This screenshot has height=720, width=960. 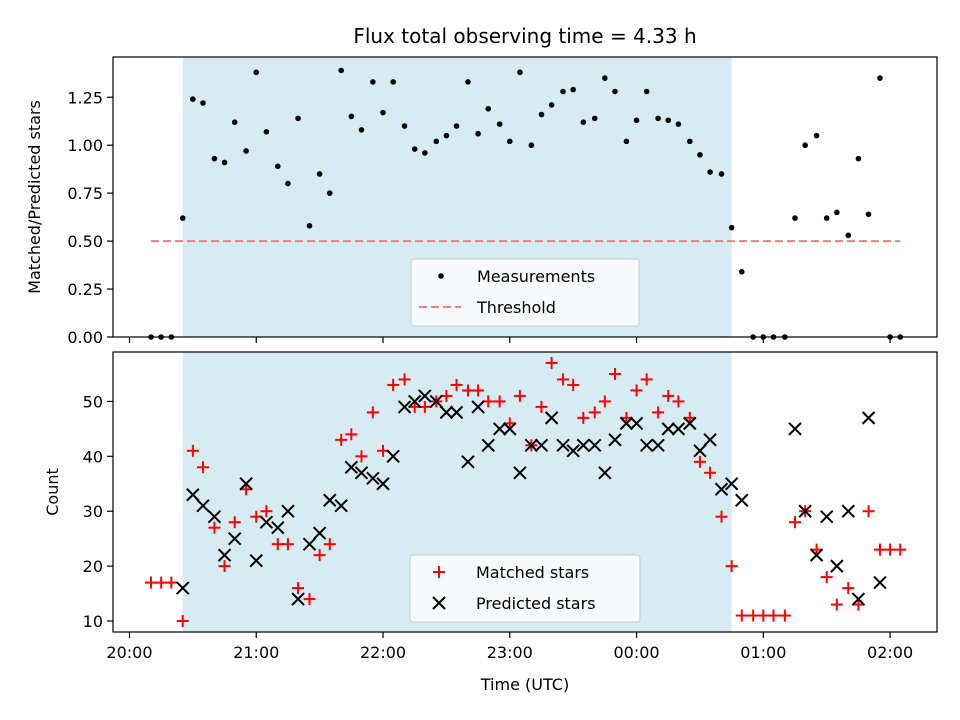 I want to click on bottom-legend-box, so click(x=525, y=588).